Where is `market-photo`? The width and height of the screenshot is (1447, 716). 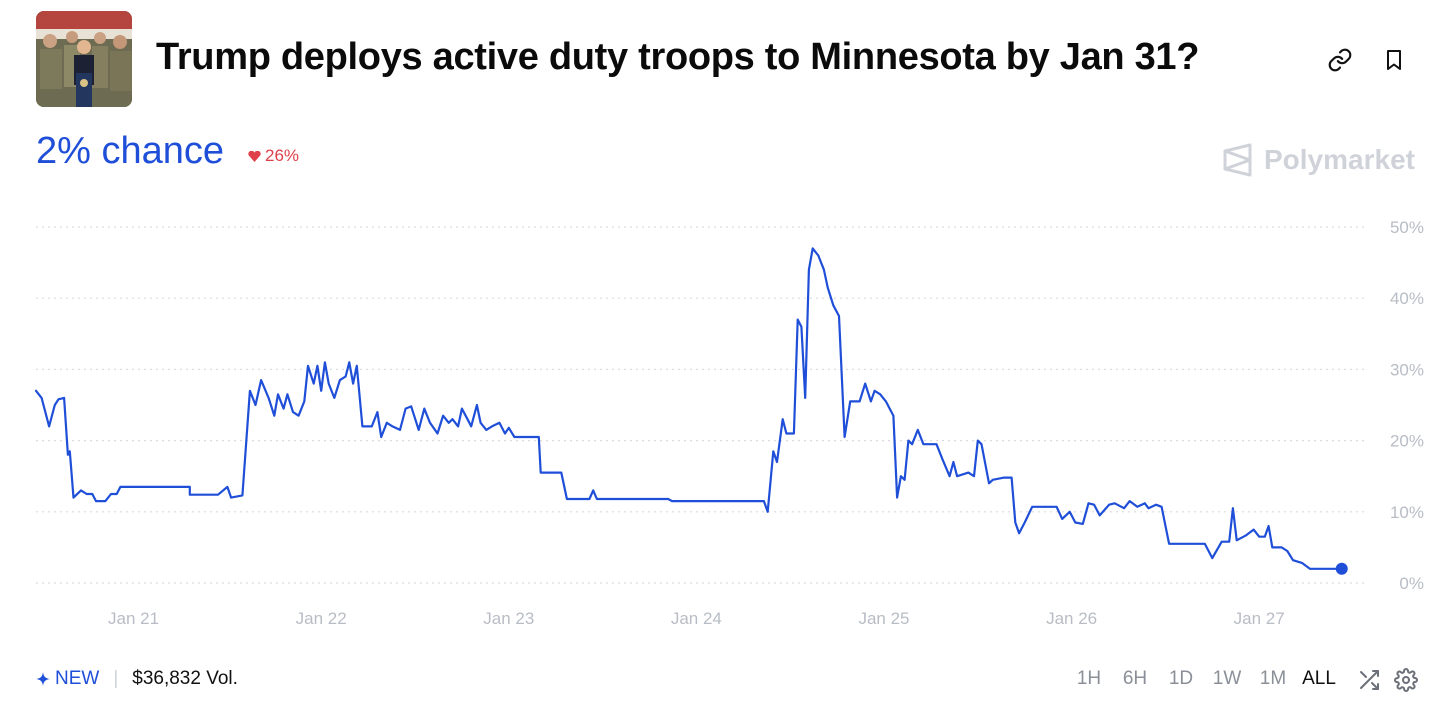 market-photo is located at coordinates (84, 59).